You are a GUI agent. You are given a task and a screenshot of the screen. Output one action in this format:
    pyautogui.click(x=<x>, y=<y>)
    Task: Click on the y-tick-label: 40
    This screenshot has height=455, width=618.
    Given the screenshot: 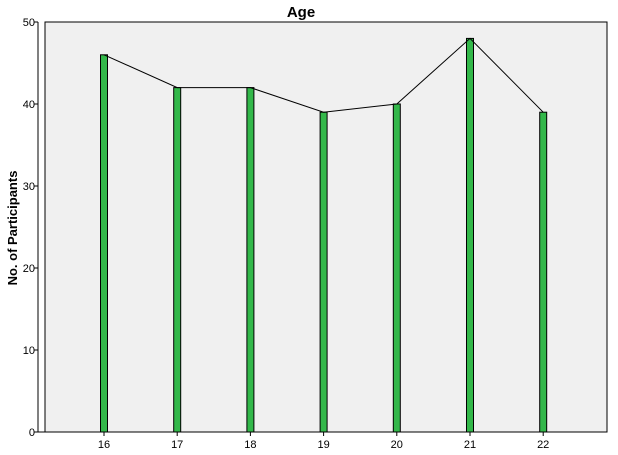 What is the action you would take?
    pyautogui.click(x=29, y=105)
    